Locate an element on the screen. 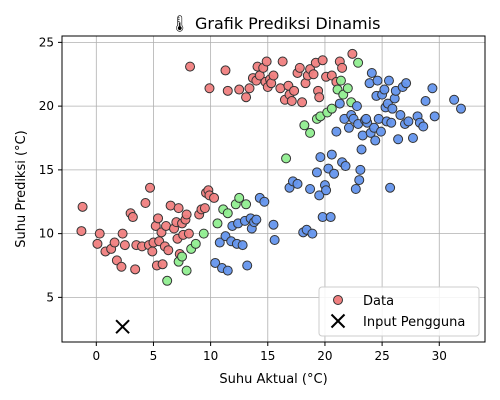 This screenshot has height=400, width=500. user-input-marker is located at coordinates (122, 326).